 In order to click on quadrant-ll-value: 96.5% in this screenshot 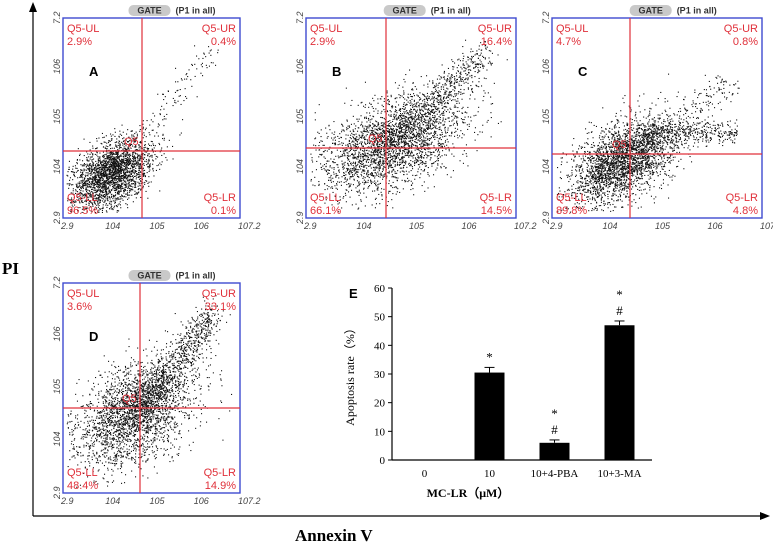, I will do `click(82, 211)`.